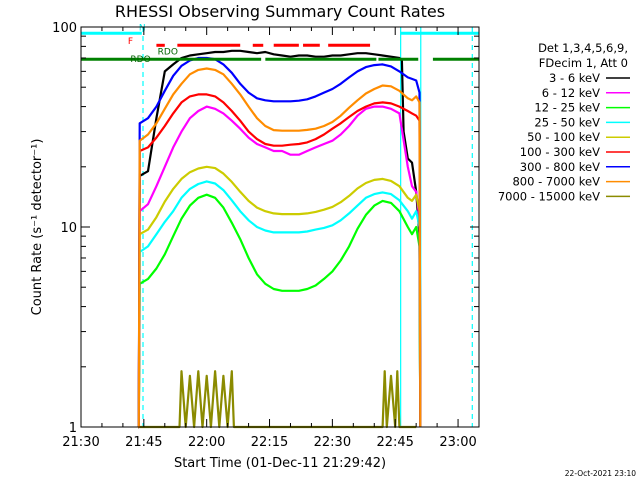 Image resolution: width=640 pixels, height=480 pixels. Describe the element at coordinates (556, 182) in the screenshot. I see `legend-entry-label: 800 - 7000 keV` at that location.